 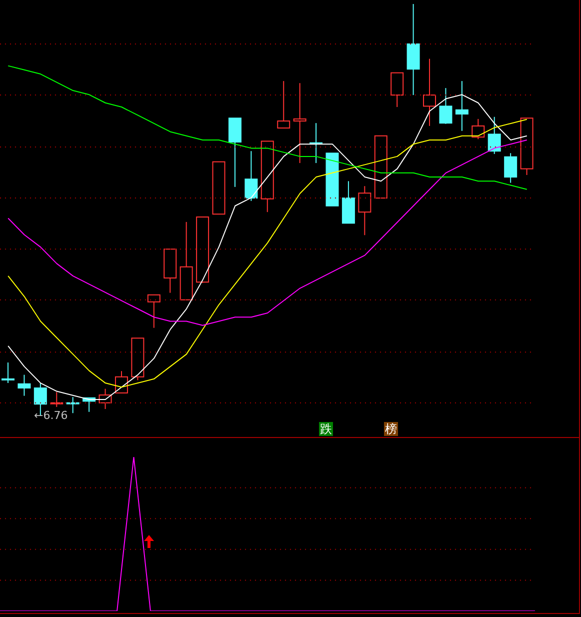 I want to click on annotation: ←6.76, so click(x=51, y=416).